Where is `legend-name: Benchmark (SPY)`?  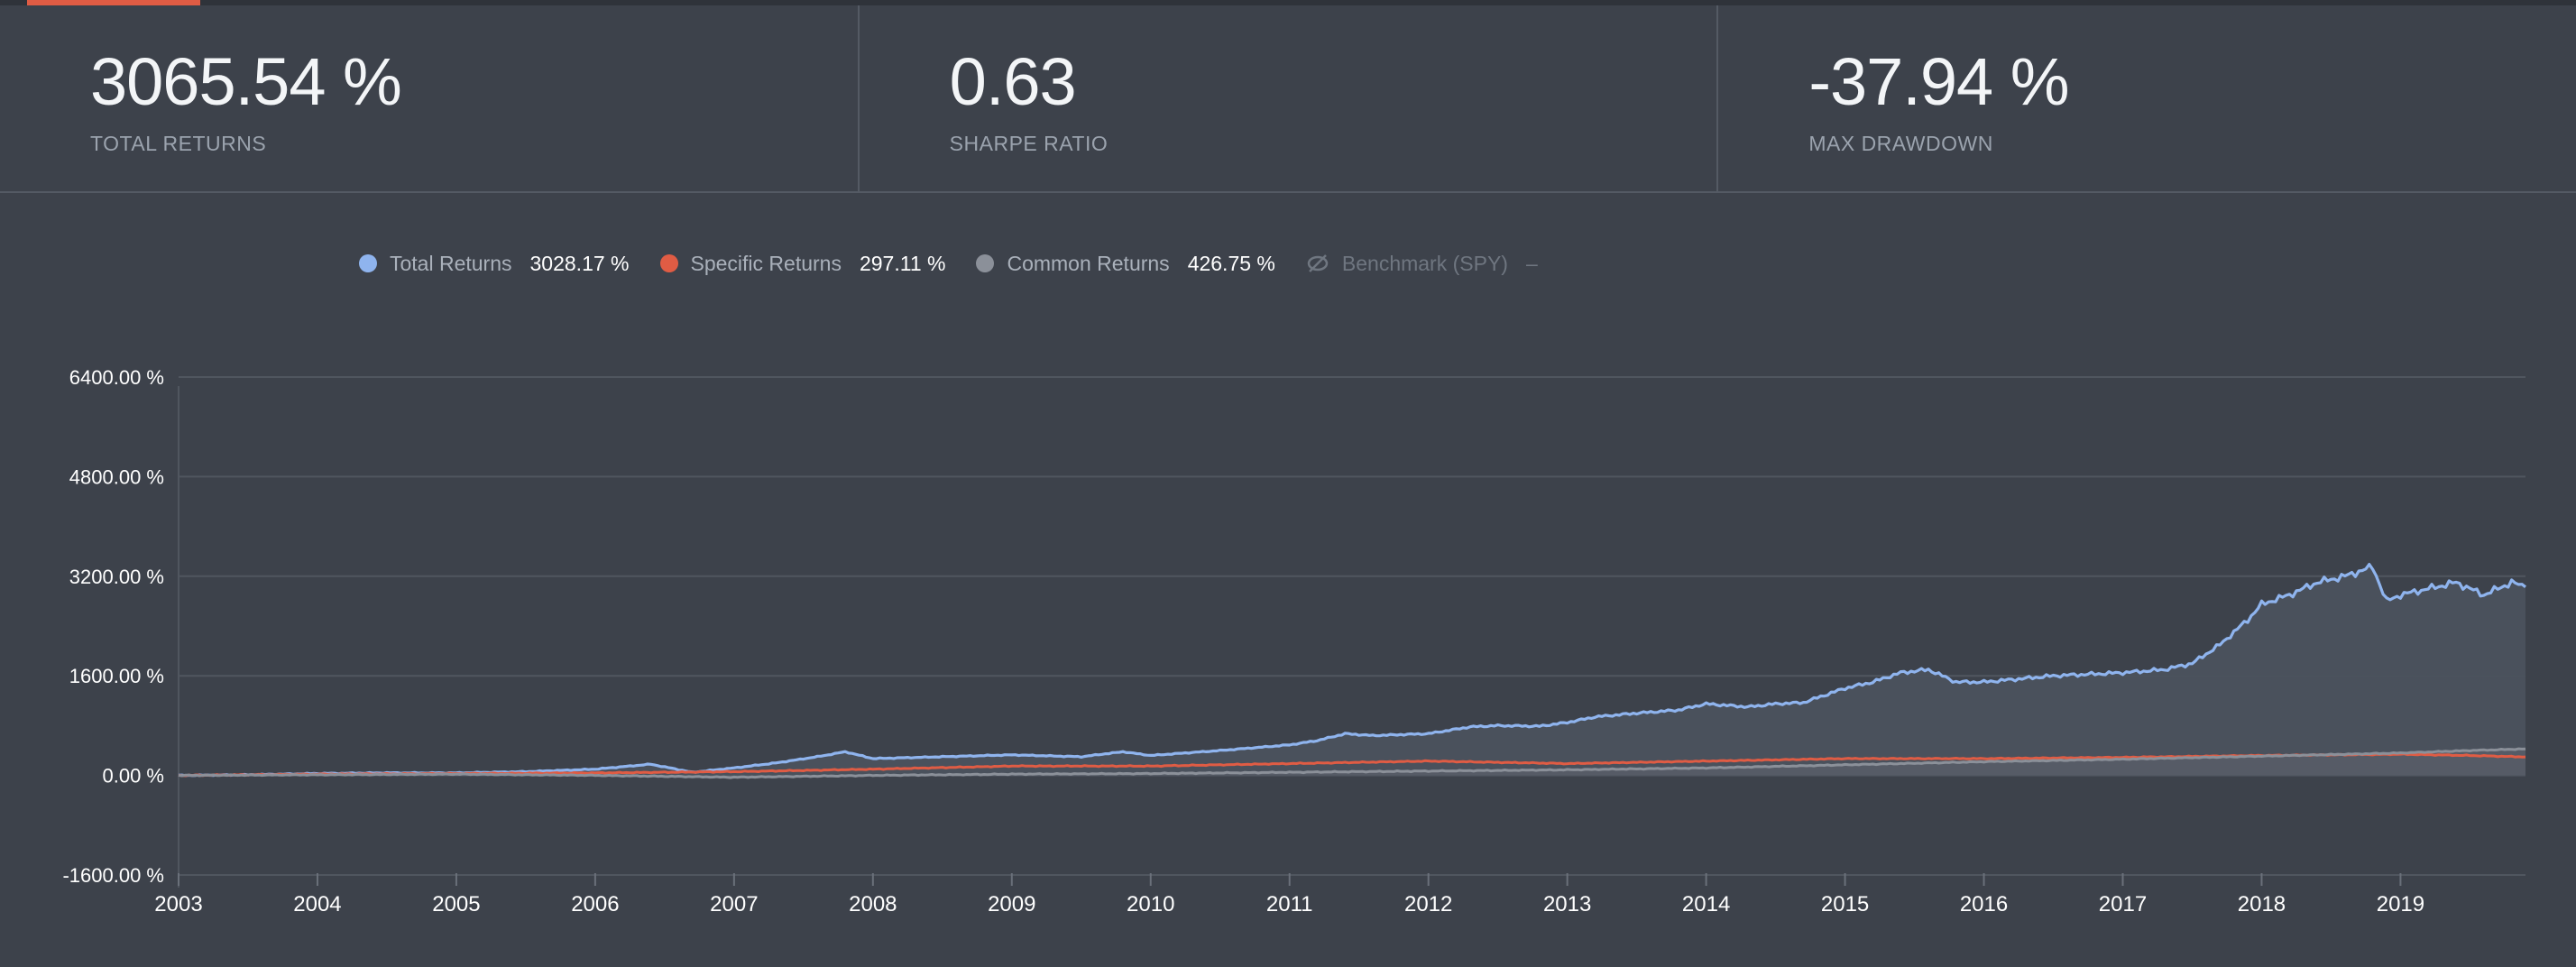
legend-name: Benchmark (SPY) is located at coordinates (1425, 263).